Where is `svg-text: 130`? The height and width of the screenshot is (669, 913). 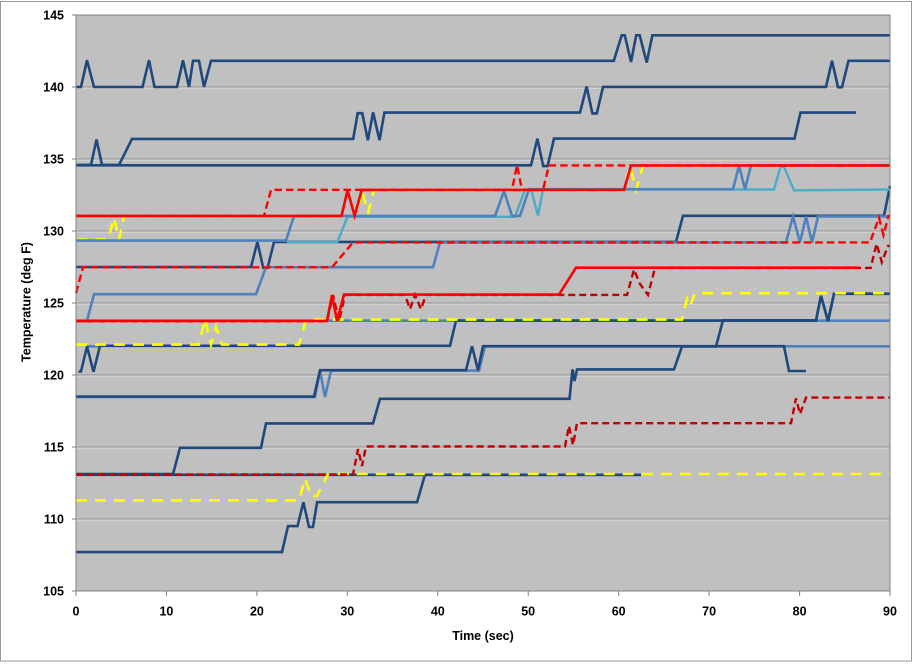 svg-text: 130 is located at coordinates (53, 232).